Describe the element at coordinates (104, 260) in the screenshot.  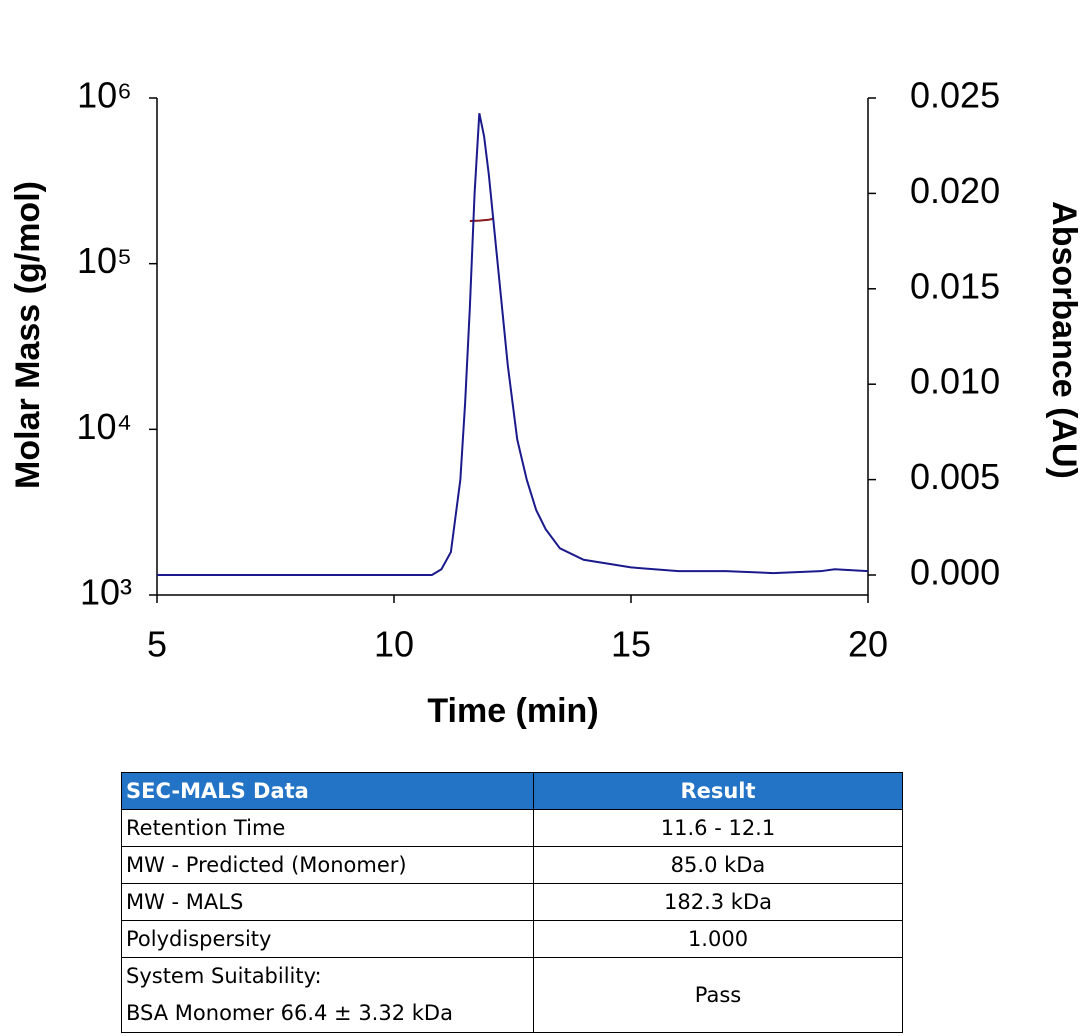
I see `y-tick-label: 10⁵` at that location.